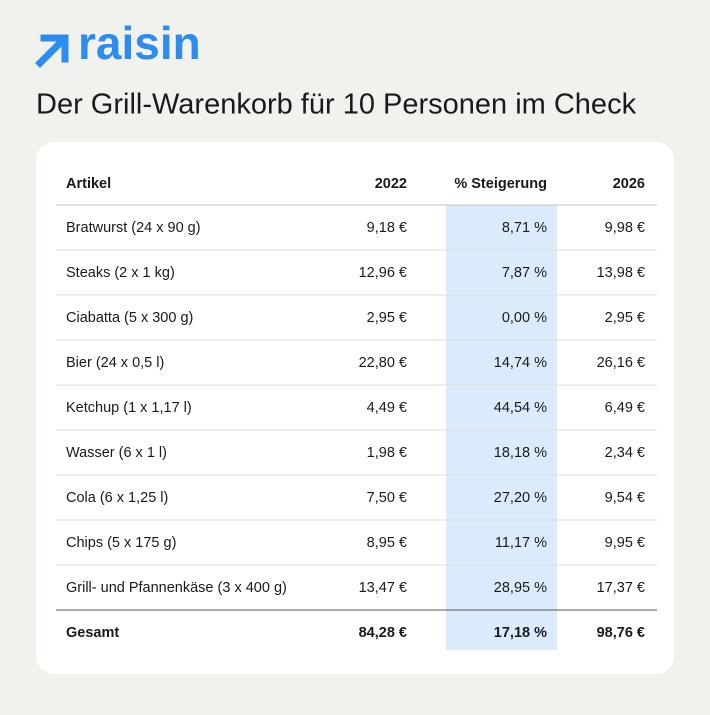 This screenshot has height=715, width=710. What do you see at coordinates (129, 318) in the screenshot?
I see `table-cell: Ciabatta (5 x 300 g)` at bounding box center [129, 318].